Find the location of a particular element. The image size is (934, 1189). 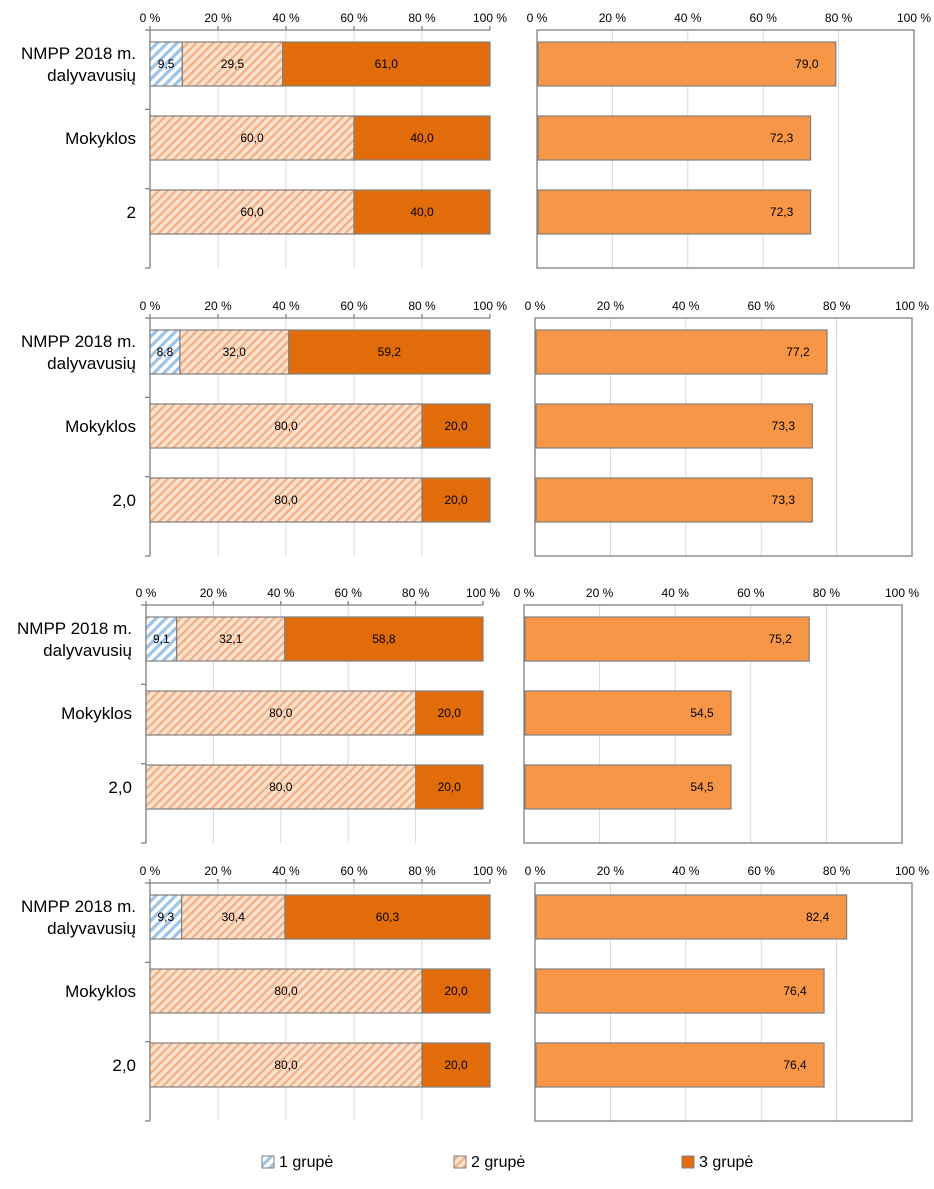

data-label: 29,5 is located at coordinates (233, 64).